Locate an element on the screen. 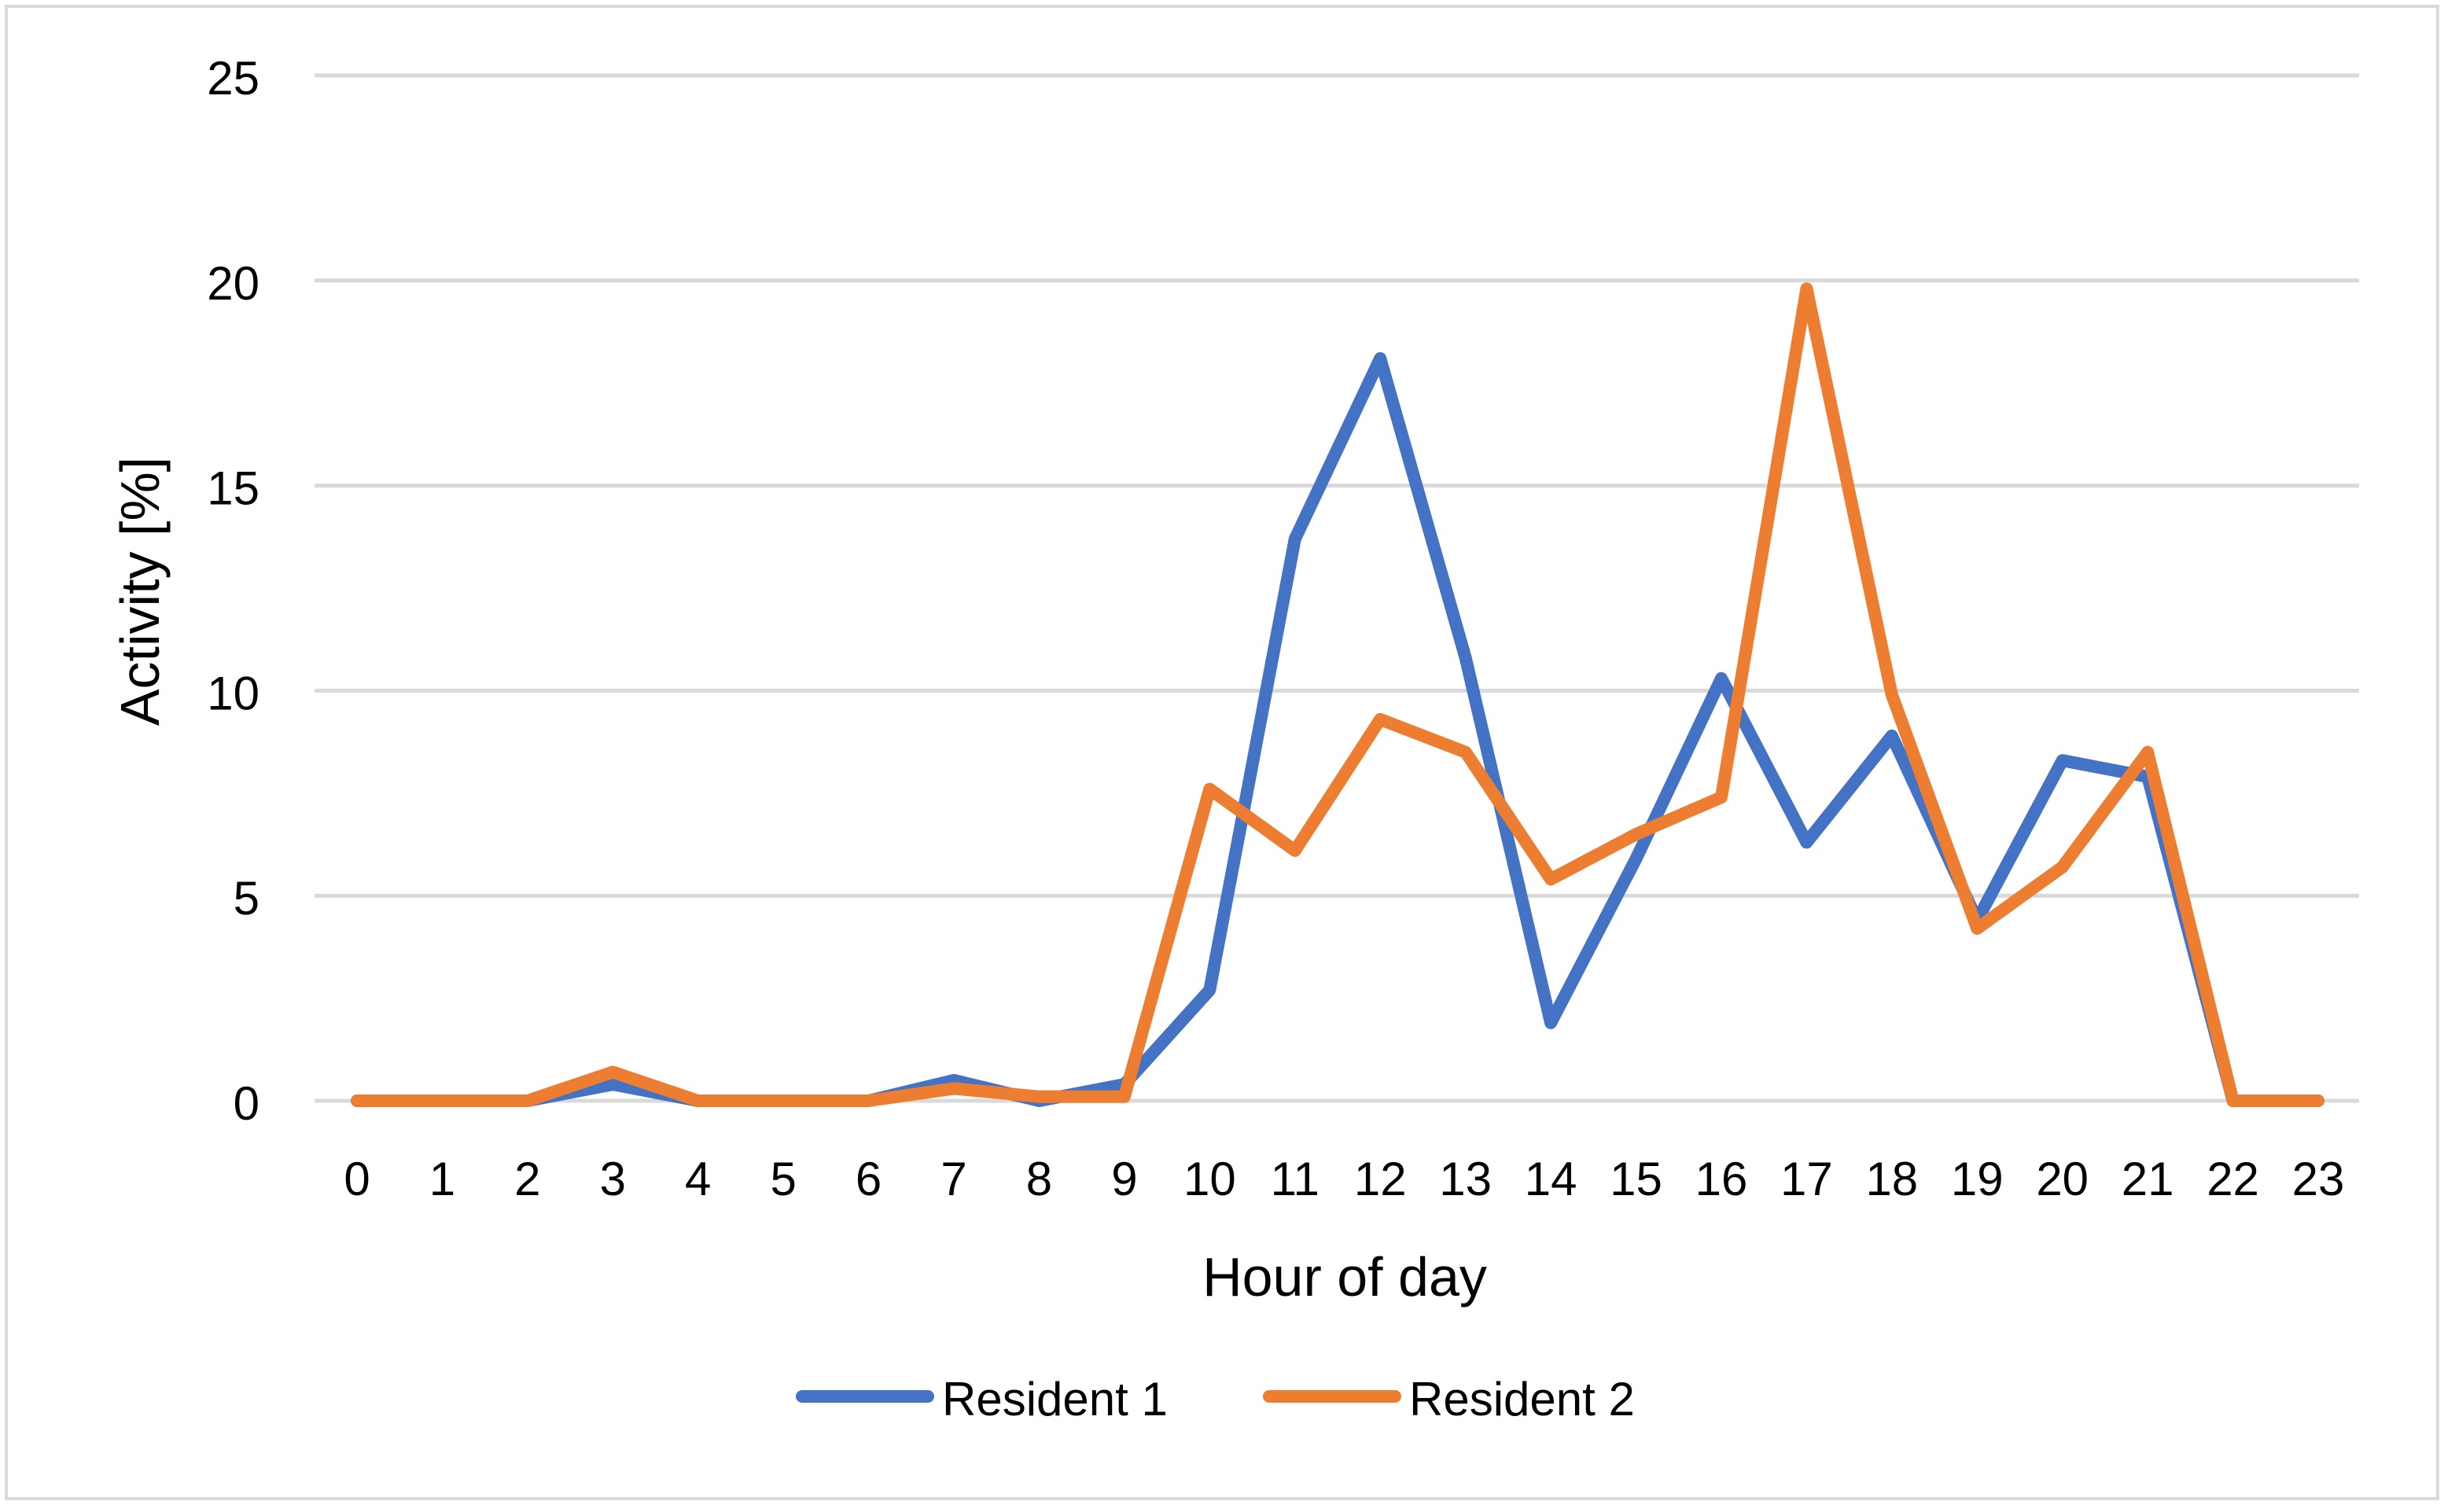  x-tick-label: 21 is located at coordinates (2148, 1179).